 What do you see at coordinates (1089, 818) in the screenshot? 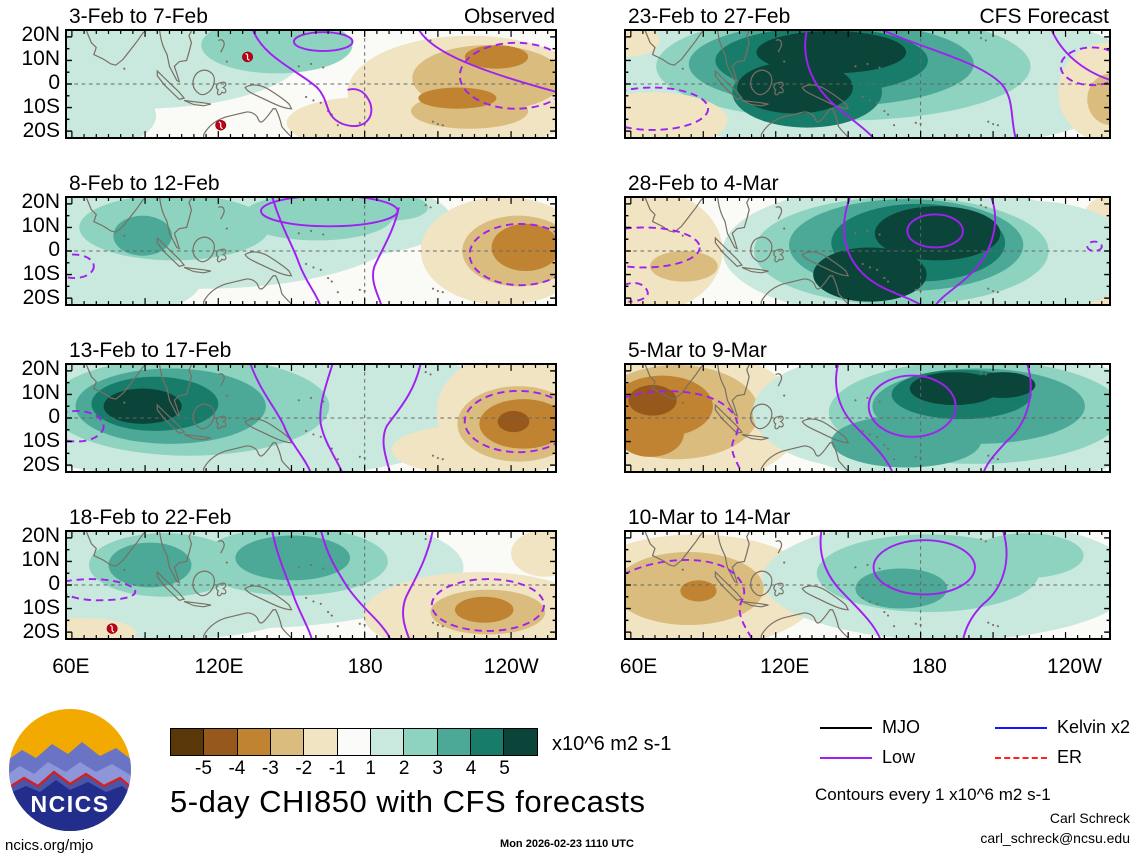
I see `credit-name: Carl Schreck` at bounding box center [1089, 818].